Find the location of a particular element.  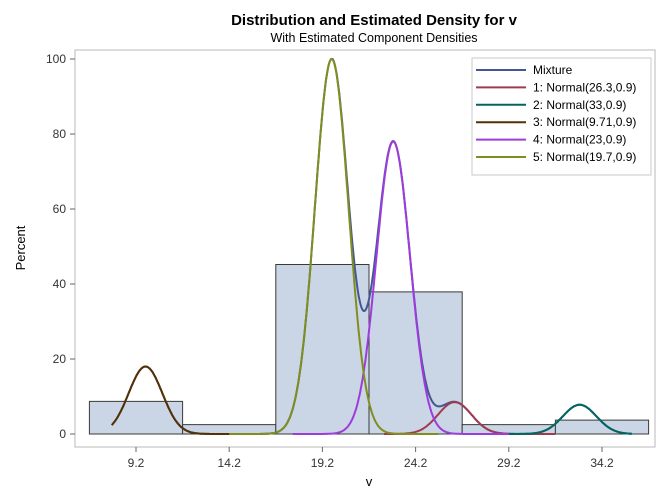

chart-subtitle: With Estimated Component Densities is located at coordinates (373, 38).